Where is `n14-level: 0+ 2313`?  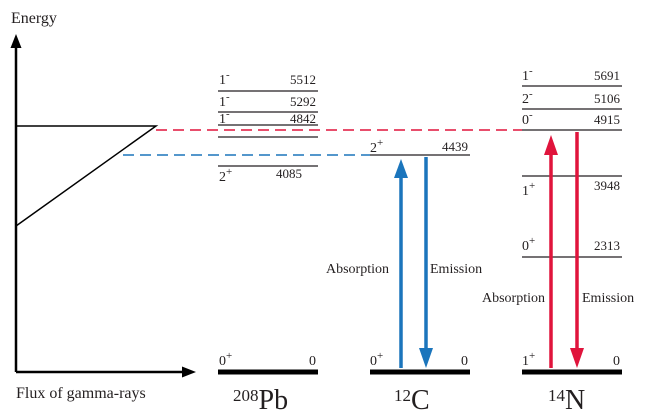
n14-level: 0+ 2313 is located at coordinates (572, 246).